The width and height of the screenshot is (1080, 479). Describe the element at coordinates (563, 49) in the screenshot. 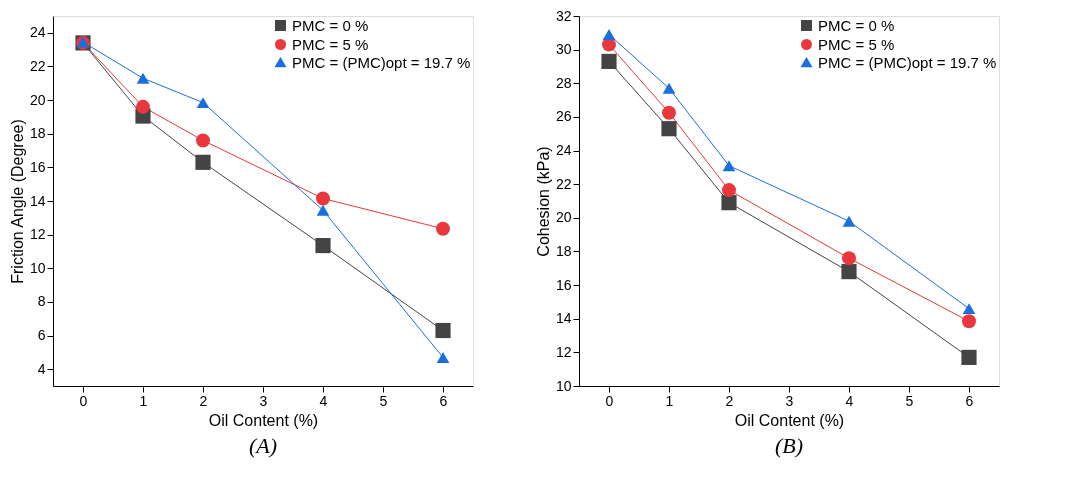

I see `y-tick-label: 30` at that location.